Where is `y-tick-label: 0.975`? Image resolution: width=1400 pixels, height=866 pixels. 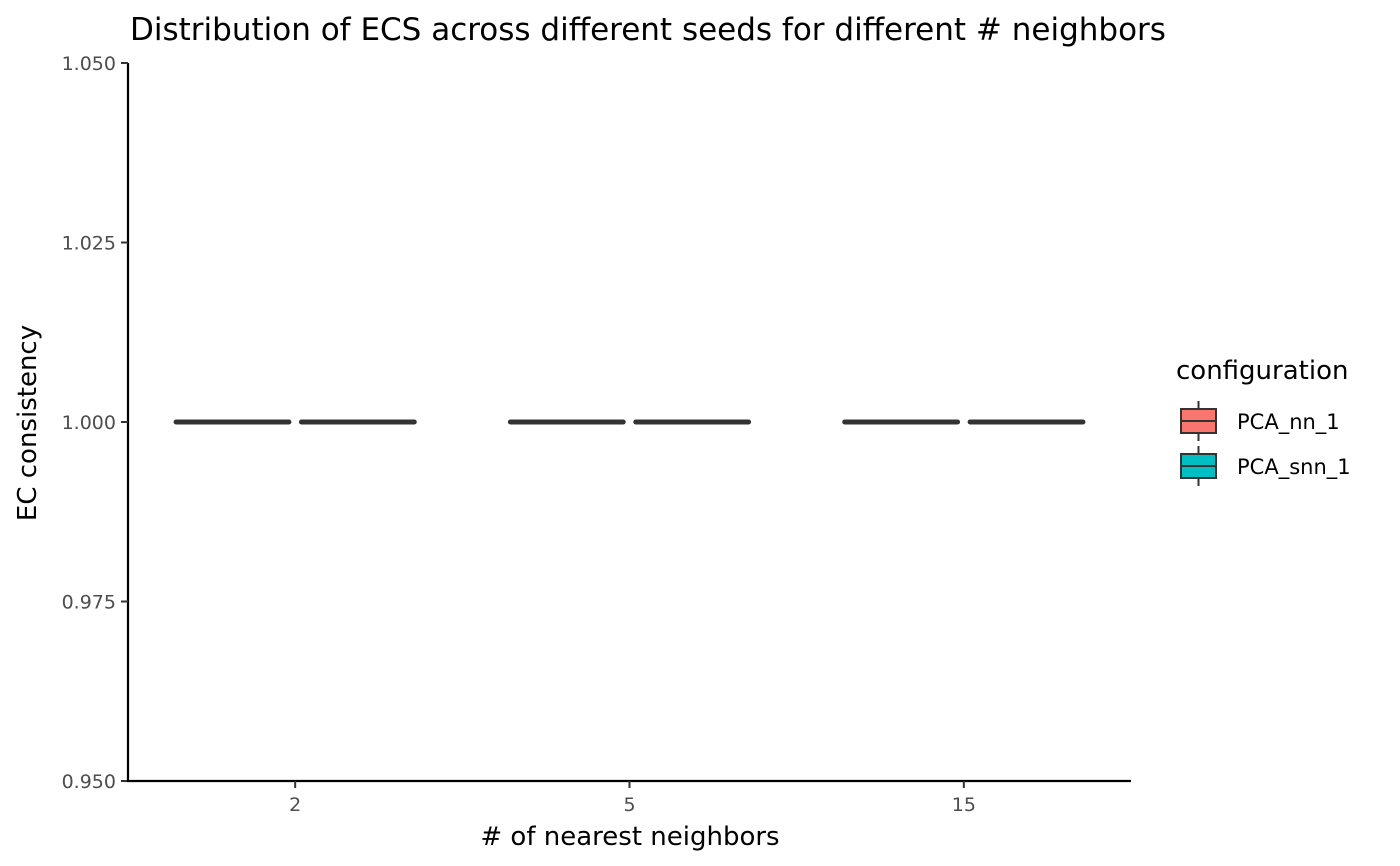
y-tick-label: 0.975 is located at coordinates (89, 603).